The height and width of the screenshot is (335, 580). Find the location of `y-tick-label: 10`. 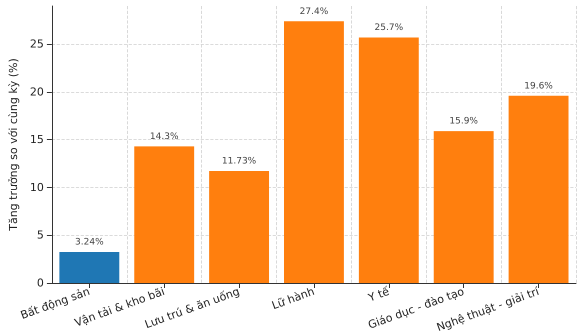

y-tick-label: 10 is located at coordinates (37, 187).